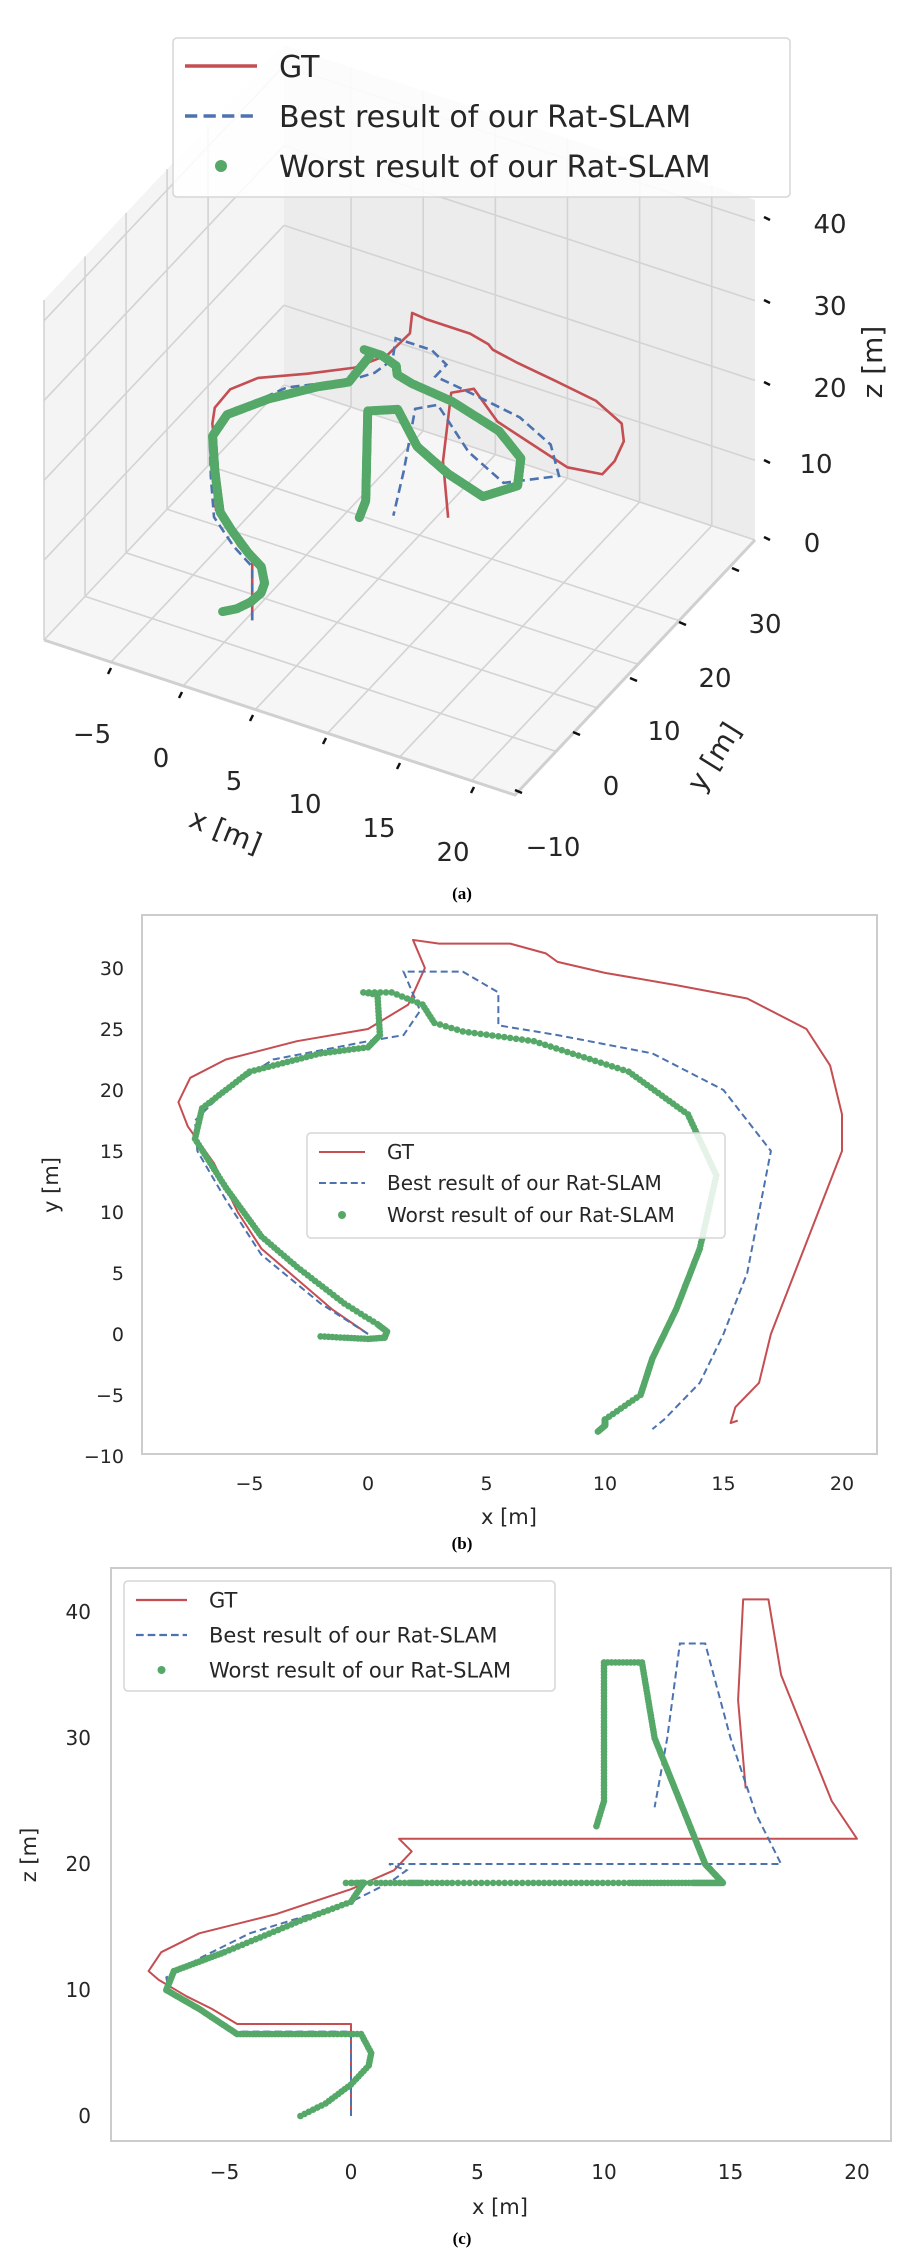 This screenshot has height=2256, width=918. I want to click on y-tick-label: 5, so click(118, 1274).